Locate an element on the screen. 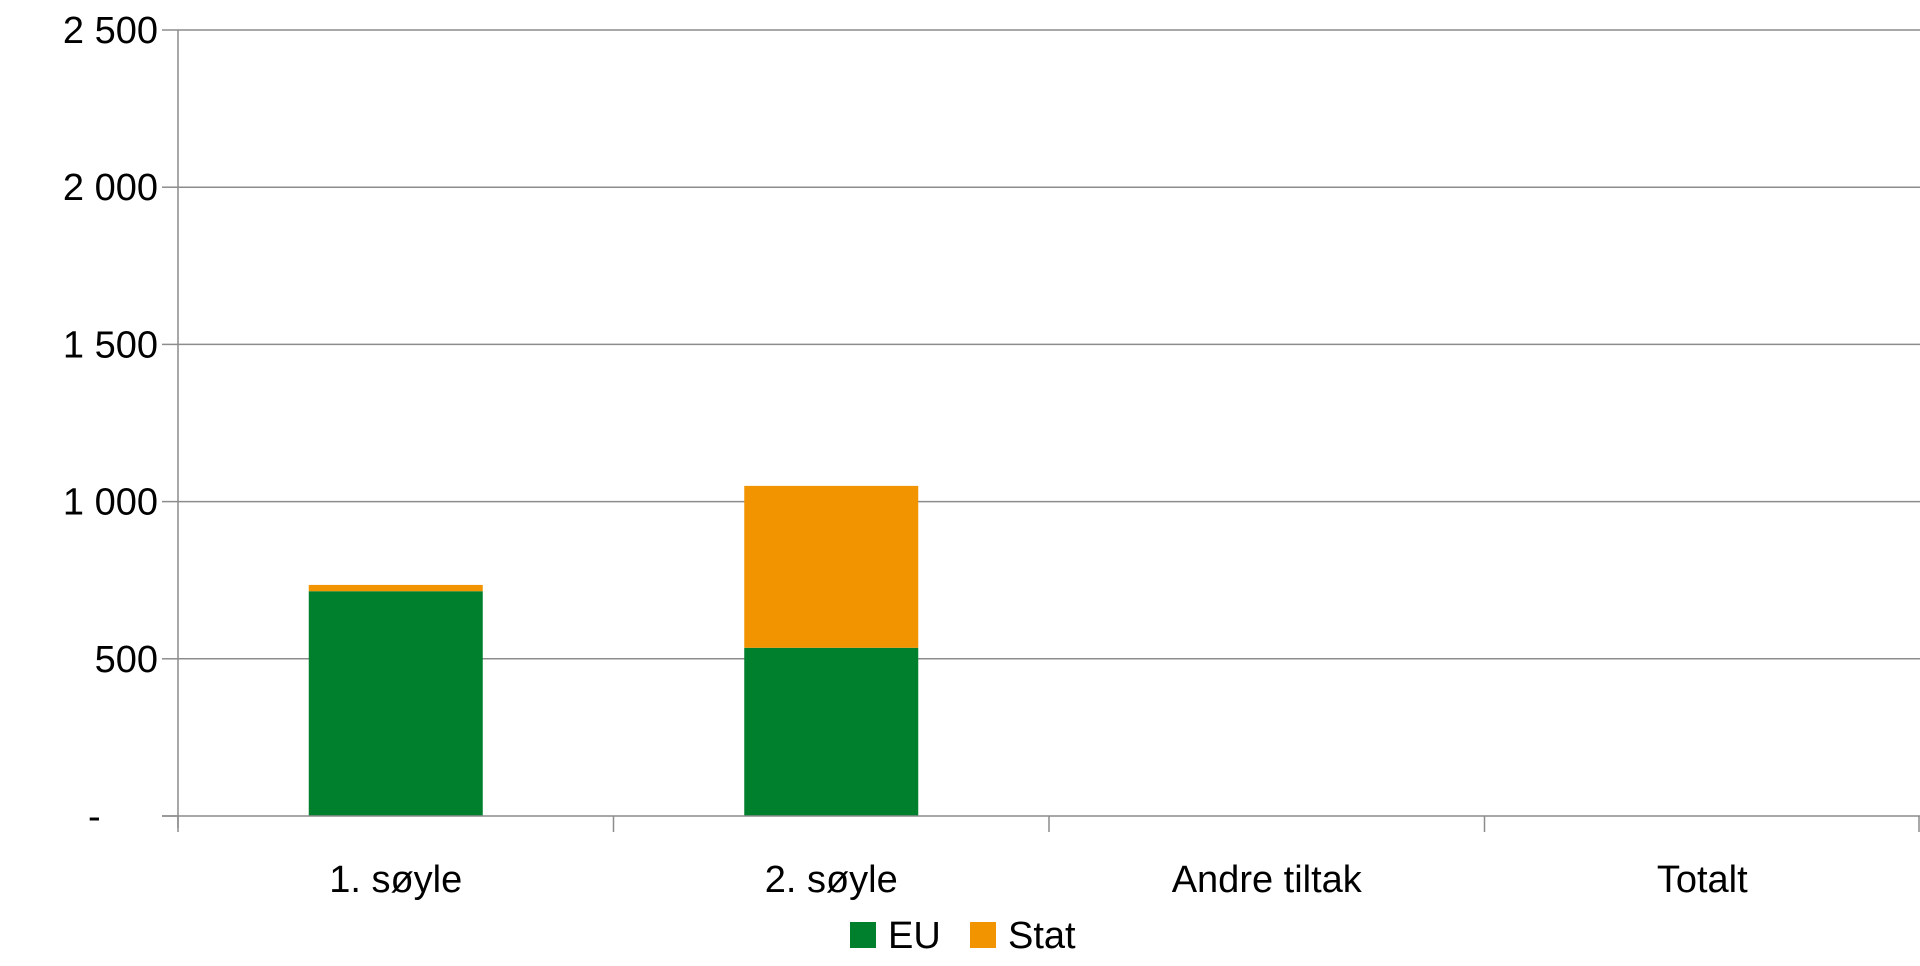  y-tick-label: - is located at coordinates (94, 817).